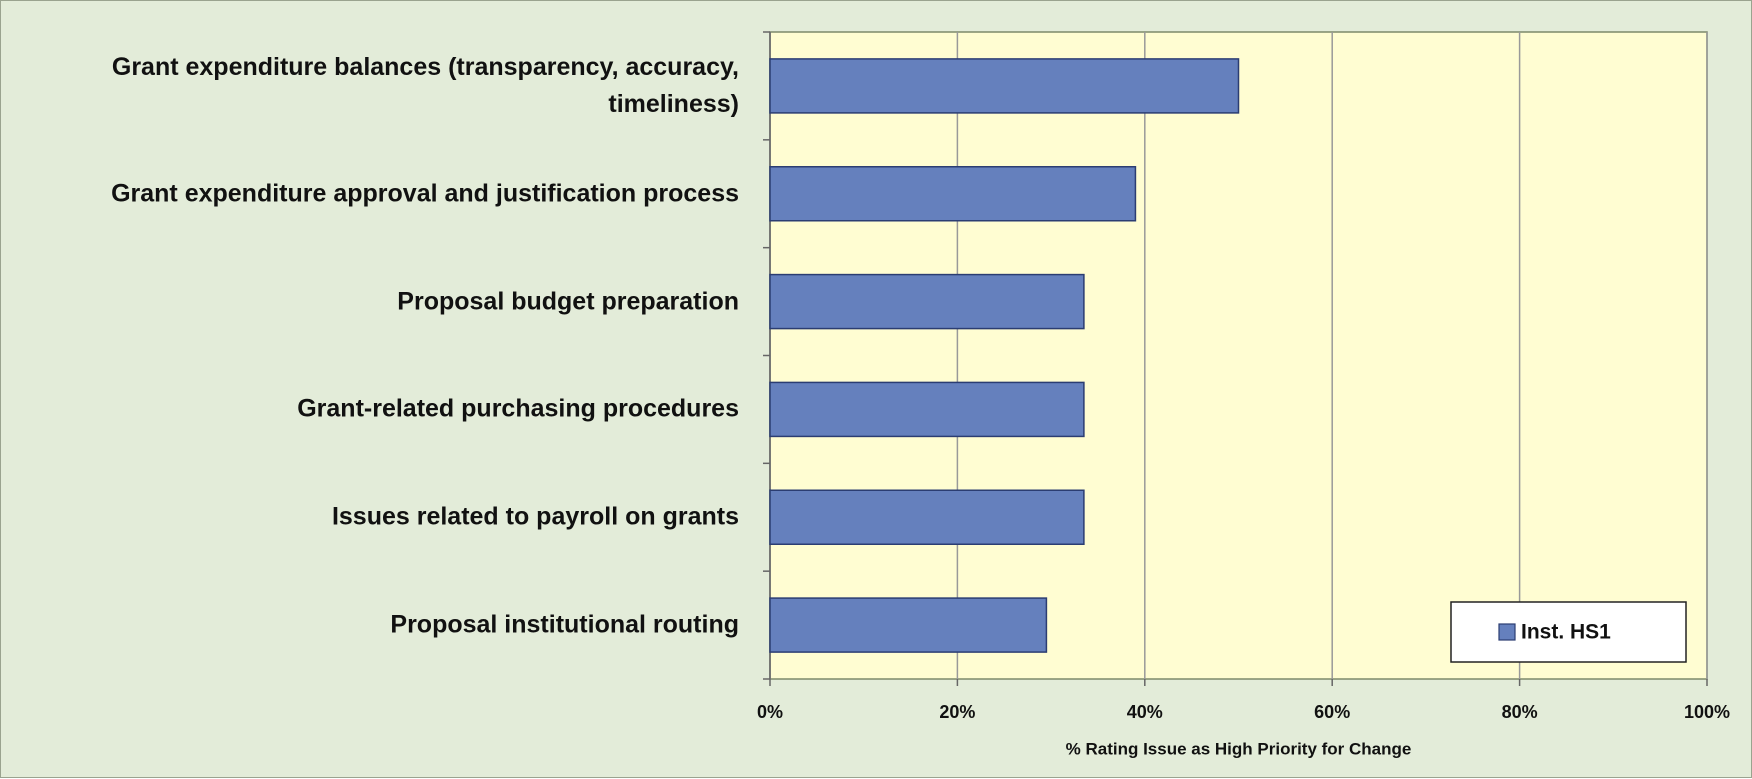 The width and height of the screenshot is (1752, 779). Describe the element at coordinates (568, 301) in the screenshot. I see `y-tick-label: Proposal budget preparation` at that location.